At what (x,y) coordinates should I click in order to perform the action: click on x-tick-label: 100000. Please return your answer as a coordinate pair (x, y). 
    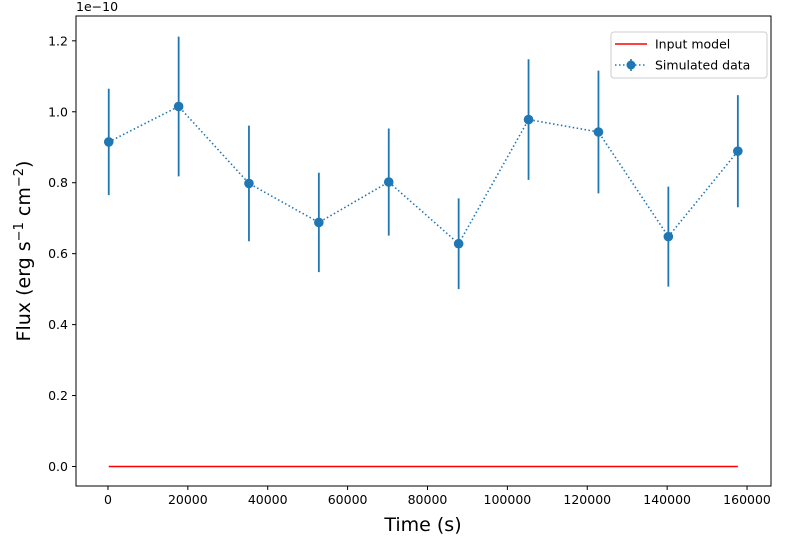
    Looking at the image, I should click on (508, 499).